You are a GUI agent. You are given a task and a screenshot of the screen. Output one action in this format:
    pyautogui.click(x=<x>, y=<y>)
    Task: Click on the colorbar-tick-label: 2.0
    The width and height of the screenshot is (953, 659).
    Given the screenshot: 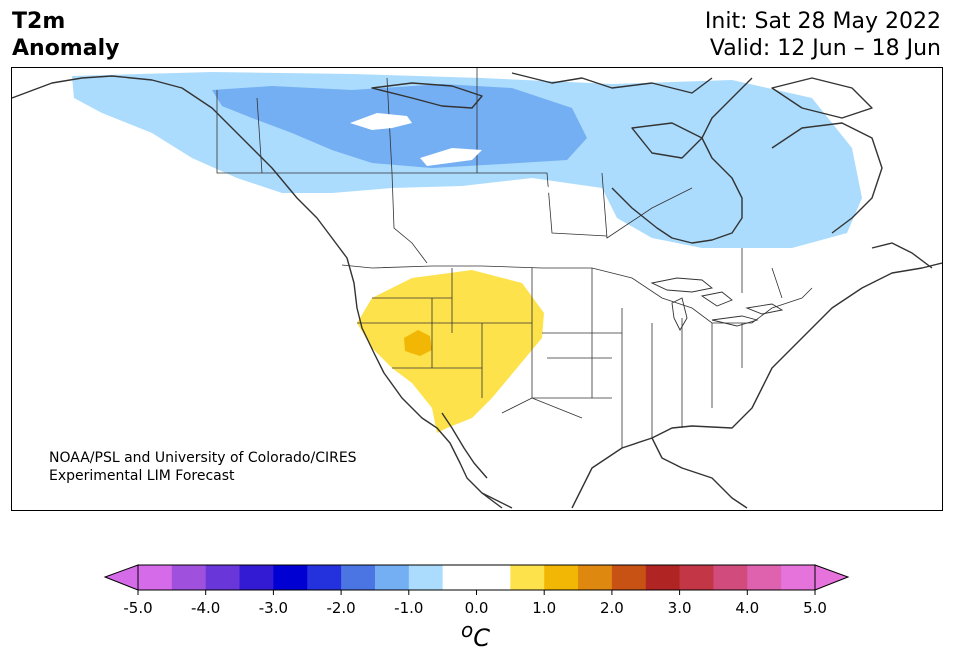 What is the action you would take?
    pyautogui.click(x=611, y=608)
    